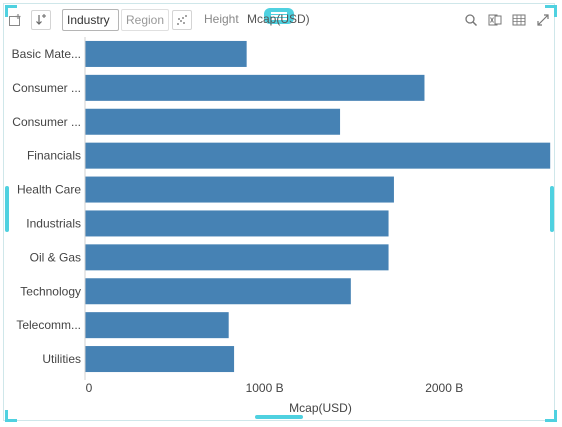 This screenshot has width=562, height=427. What do you see at coordinates (552, 209) in the screenshot?
I see `resize-handle-right` at bounding box center [552, 209].